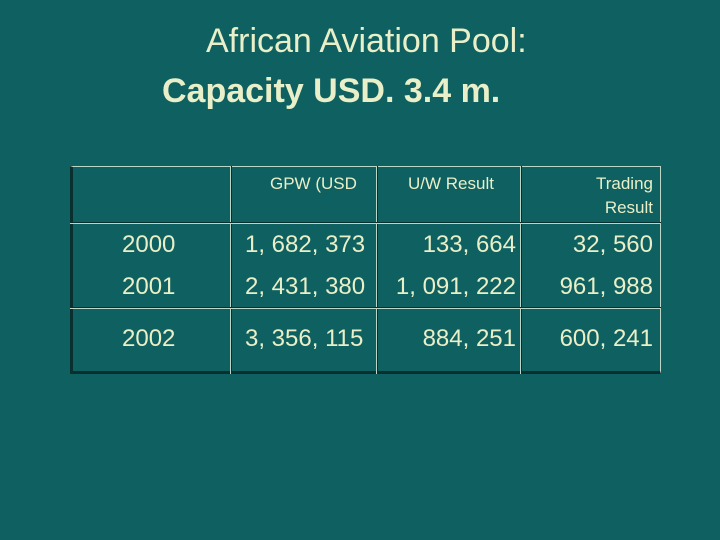  I want to click on header-trading-line-2: Result, so click(628, 207).